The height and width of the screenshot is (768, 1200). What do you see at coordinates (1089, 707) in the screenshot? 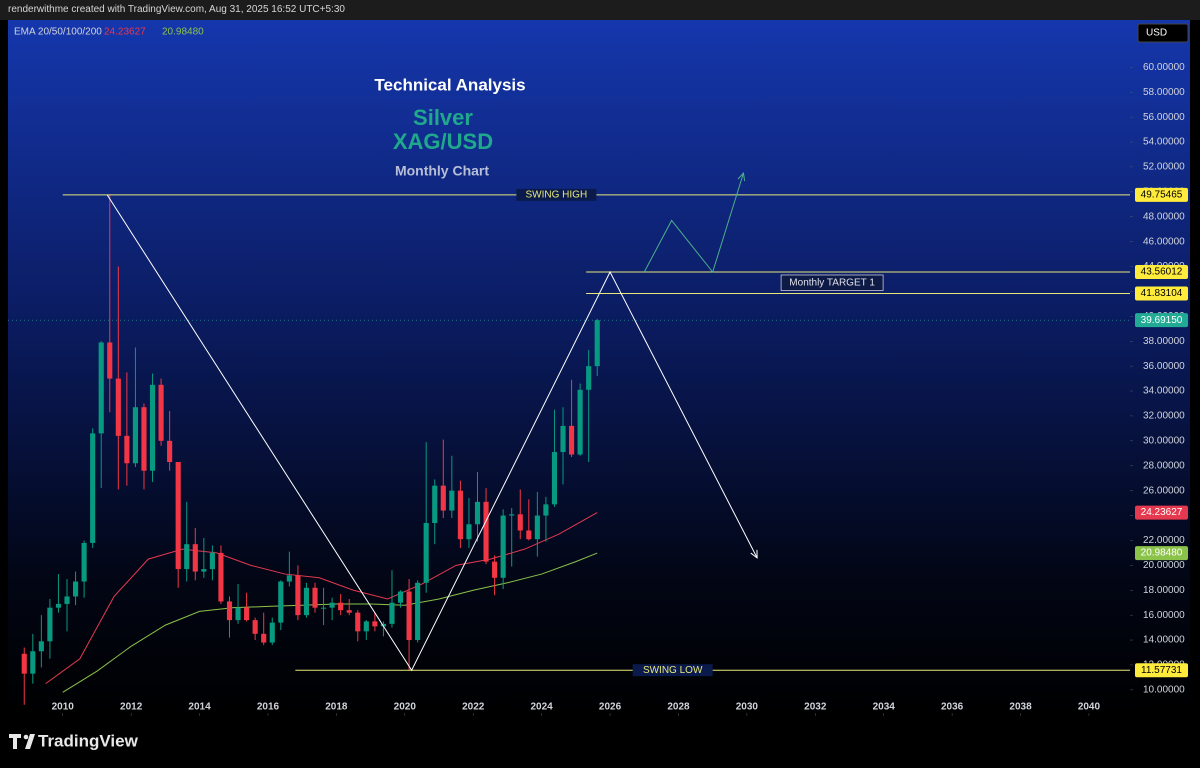
I see `x-tick-label: 2040` at bounding box center [1089, 707].